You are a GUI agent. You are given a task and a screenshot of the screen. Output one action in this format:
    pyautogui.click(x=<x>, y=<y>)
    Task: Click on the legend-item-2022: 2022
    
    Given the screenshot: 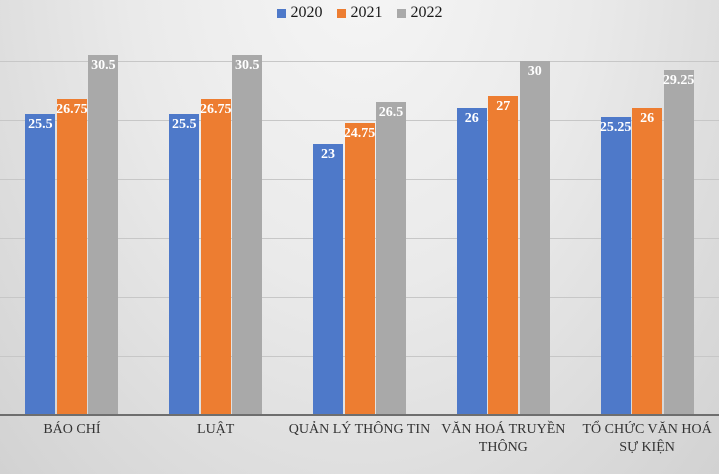 What is the action you would take?
    pyautogui.click(x=419, y=13)
    